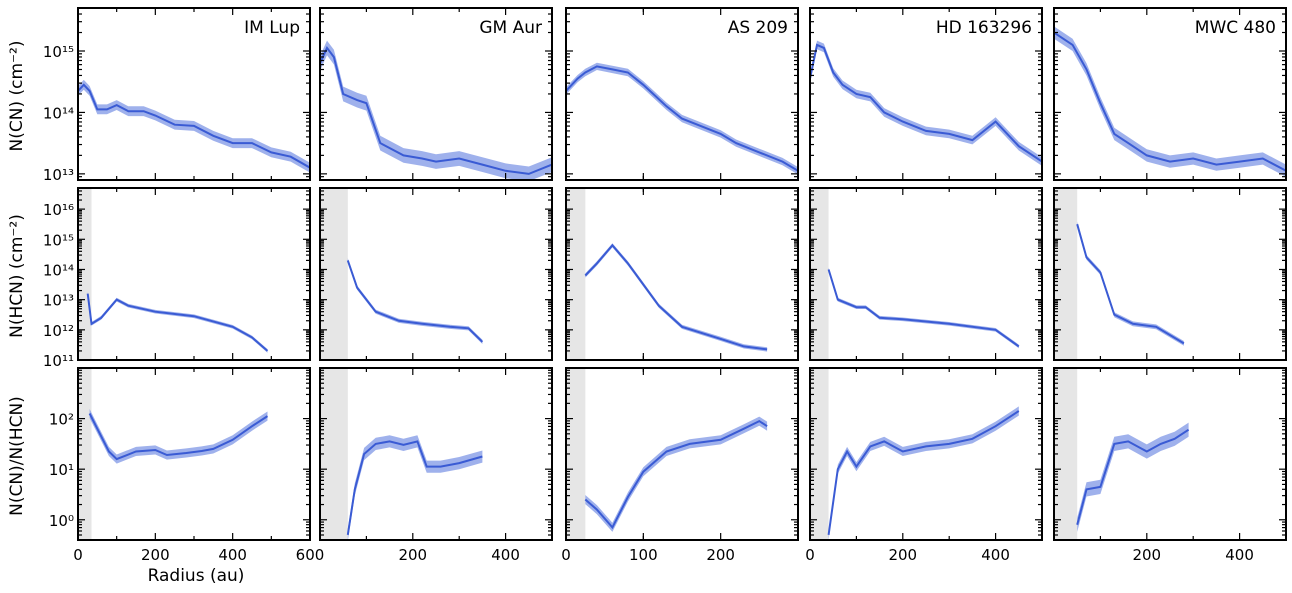 The height and width of the screenshot is (593, 1292). Describe the element at coordinates (510, 28) in the screenshot. I see `disk-name-label: GM Aur` at that location.